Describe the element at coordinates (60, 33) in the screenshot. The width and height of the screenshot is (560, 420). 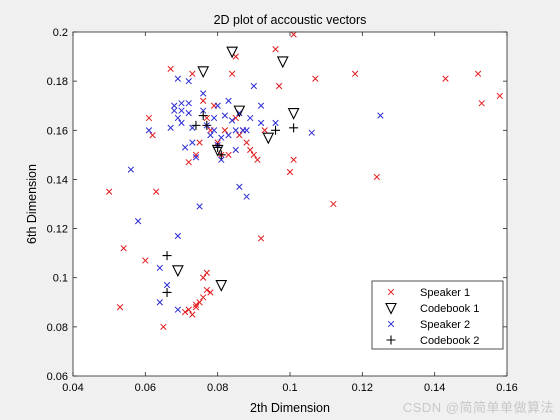
I see `y-tick-label: 0.2` at that location.